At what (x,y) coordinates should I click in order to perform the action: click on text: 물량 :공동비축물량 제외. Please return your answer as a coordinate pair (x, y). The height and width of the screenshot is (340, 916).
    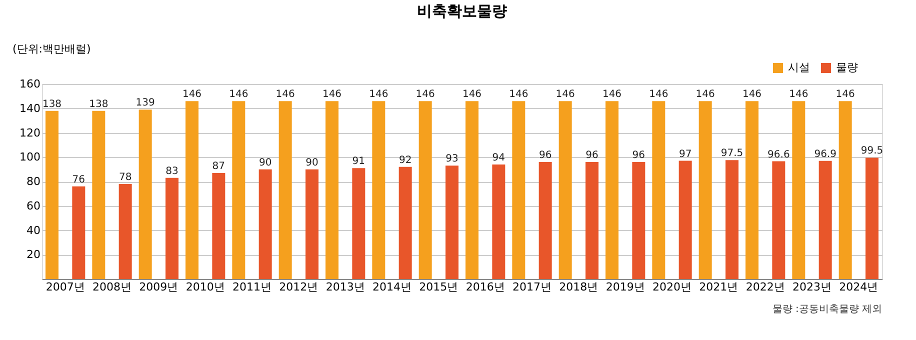
    Looking at the image, I should click on (827, 309).